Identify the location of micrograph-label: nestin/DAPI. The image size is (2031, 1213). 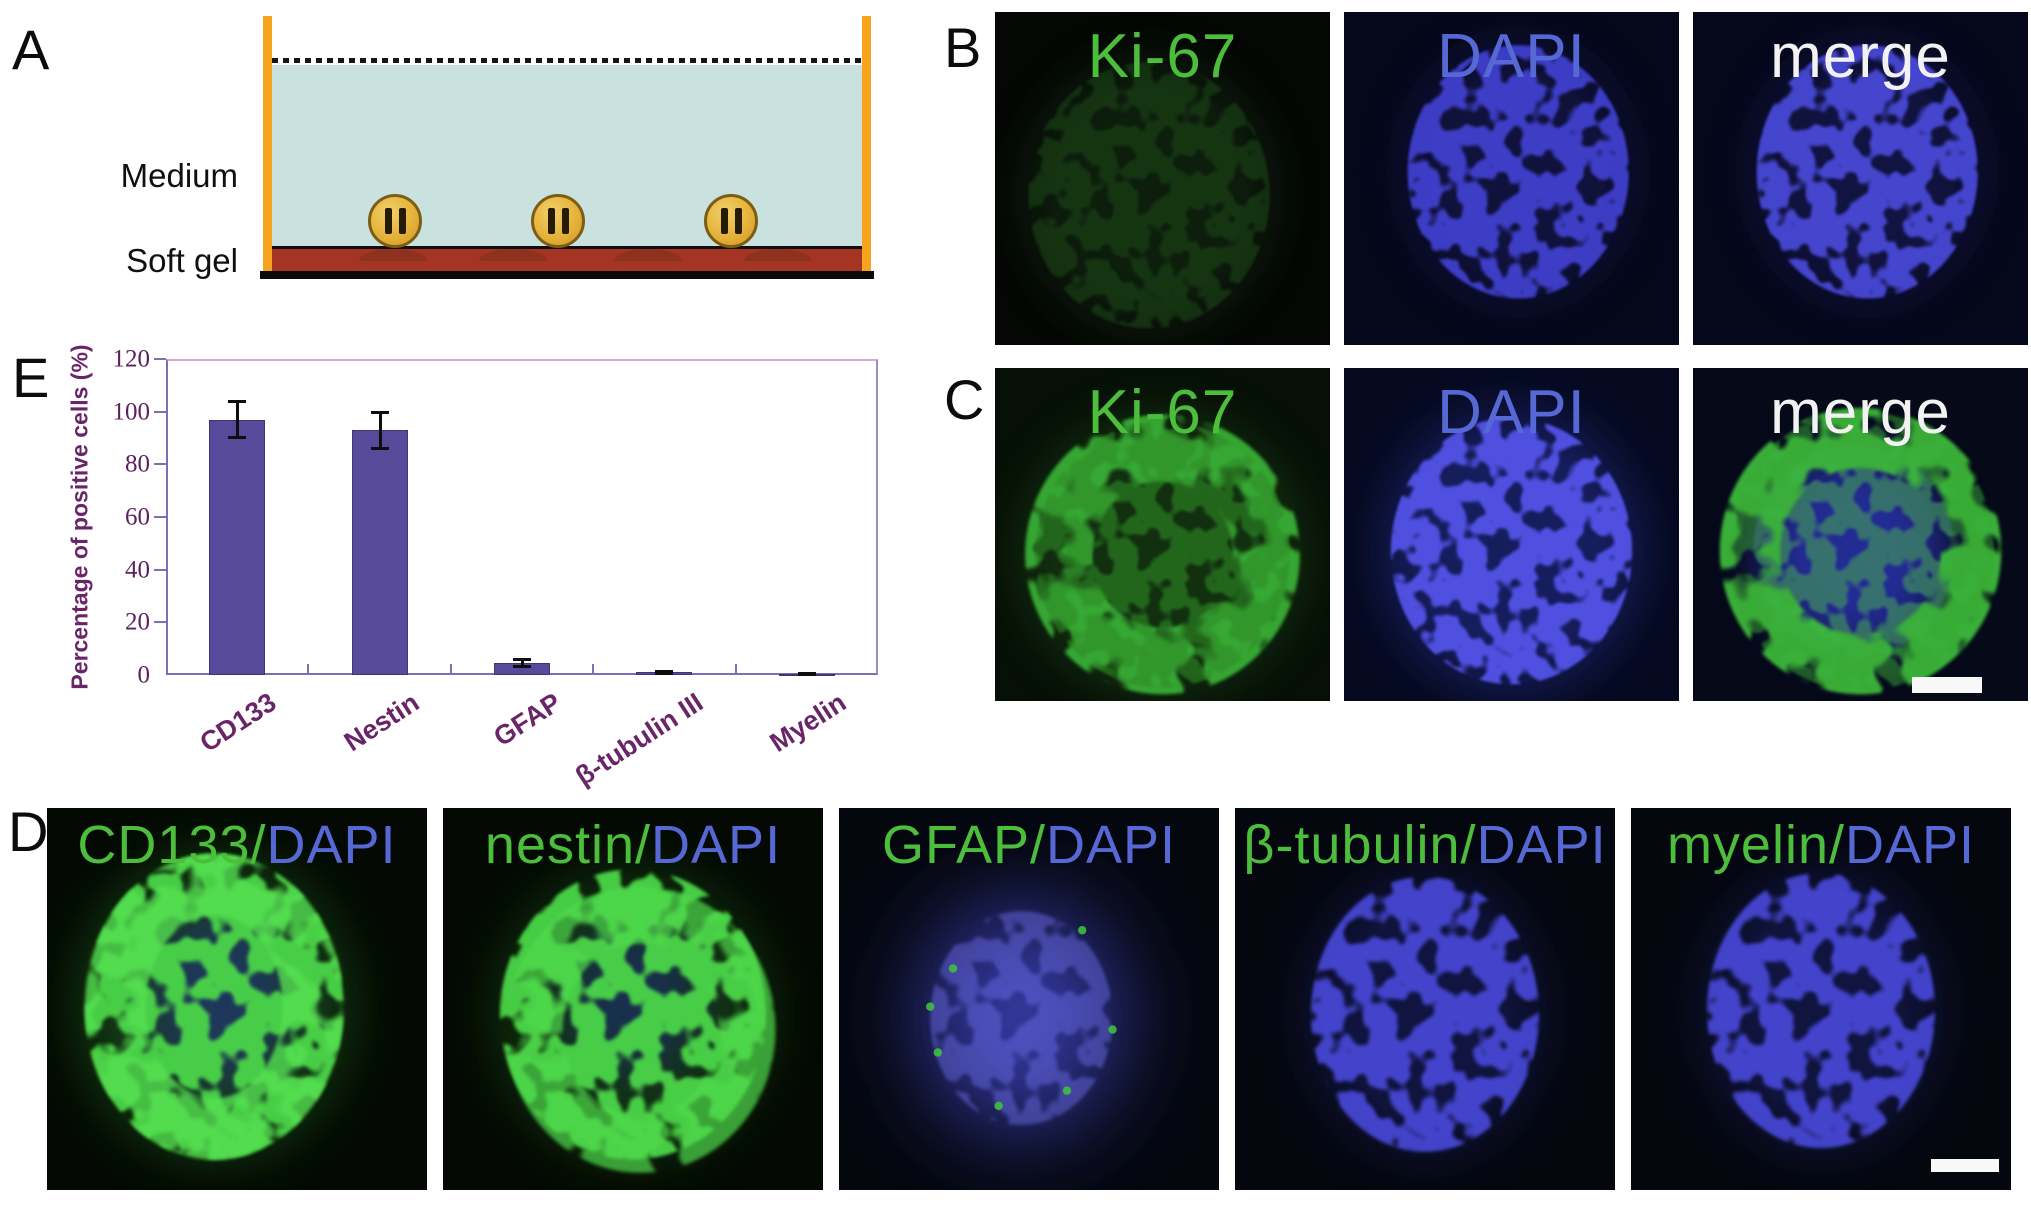
(633, 845).